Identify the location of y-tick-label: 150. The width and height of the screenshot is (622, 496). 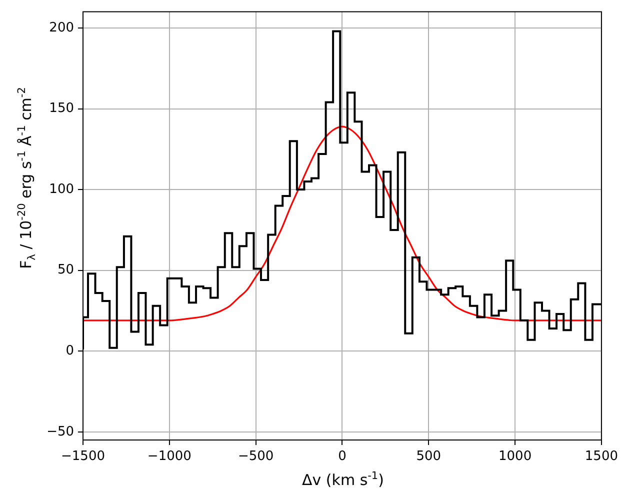
(61, 108).